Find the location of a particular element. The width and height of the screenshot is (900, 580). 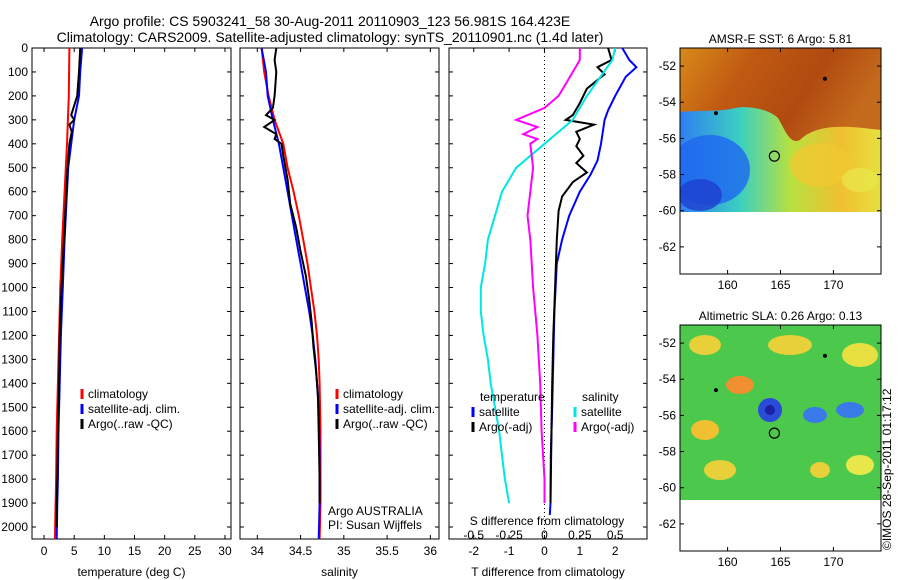

annotation-text: Argo AUSTRALIA is located at coordinates (375, 511).